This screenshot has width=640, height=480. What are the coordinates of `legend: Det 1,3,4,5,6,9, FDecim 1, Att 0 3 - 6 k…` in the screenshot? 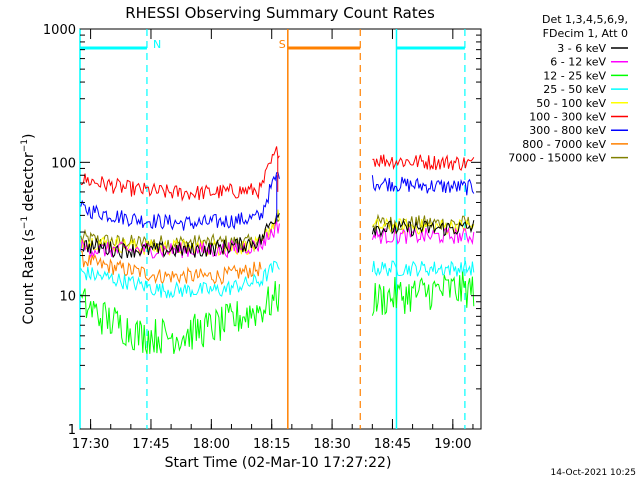 It's located at (568, 89).